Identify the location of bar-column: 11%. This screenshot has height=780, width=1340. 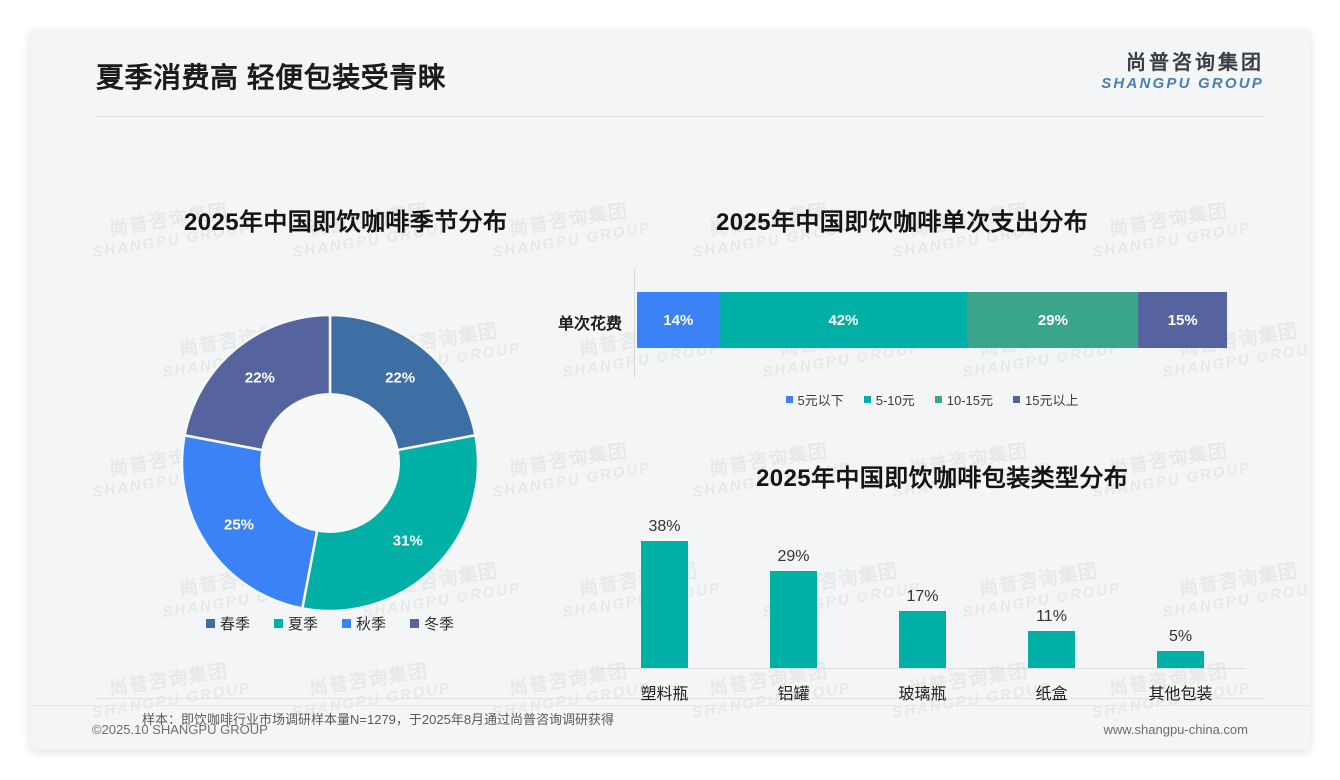
(1051, 584).